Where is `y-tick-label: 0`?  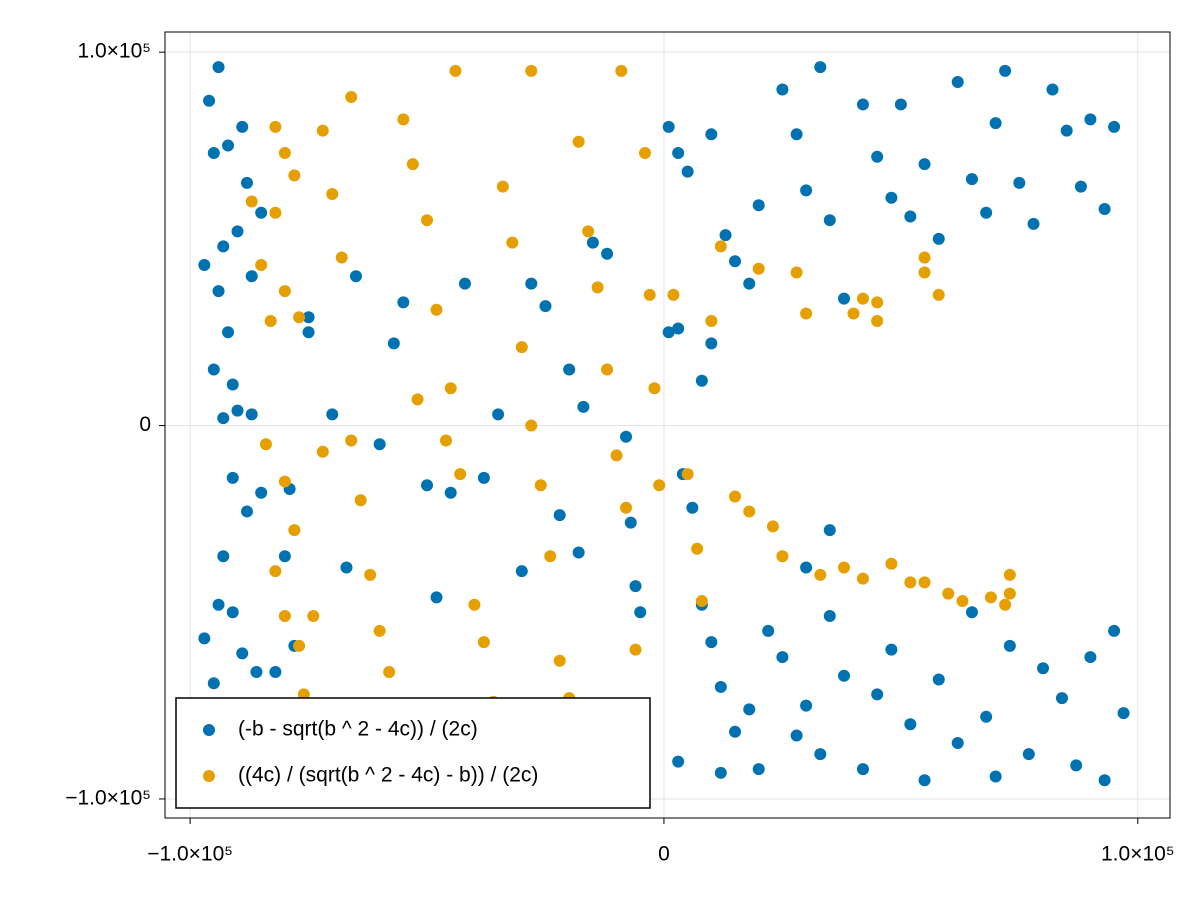
y-tick-label: 0 is located at coordinates (145, 424).